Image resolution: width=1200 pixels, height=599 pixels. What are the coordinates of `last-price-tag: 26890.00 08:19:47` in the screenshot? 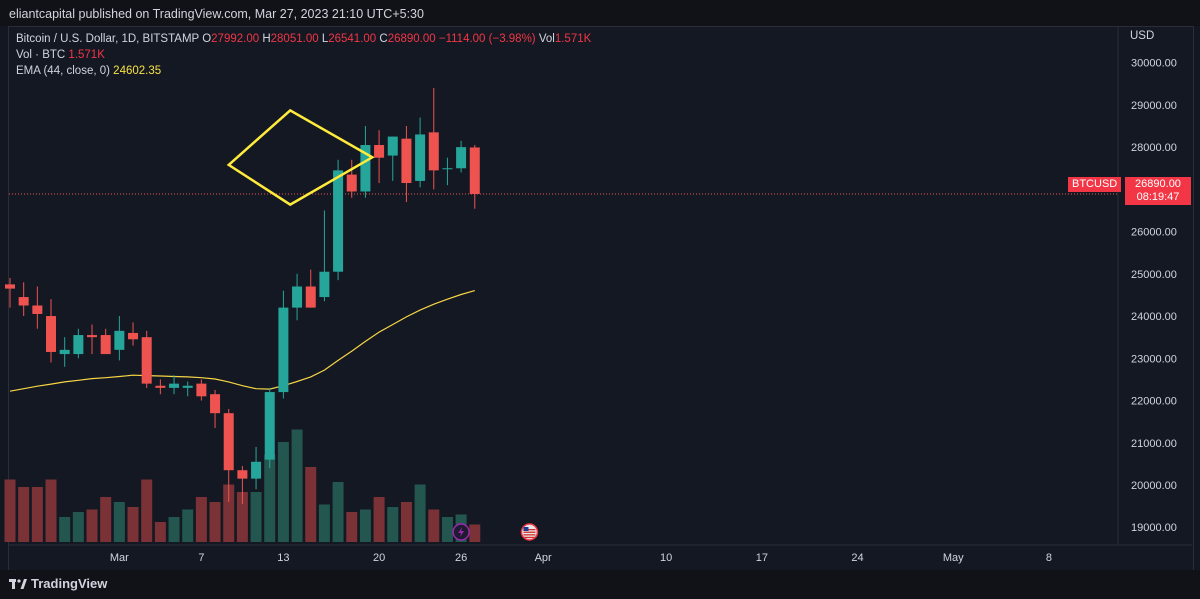 It's located at (1158, 191).